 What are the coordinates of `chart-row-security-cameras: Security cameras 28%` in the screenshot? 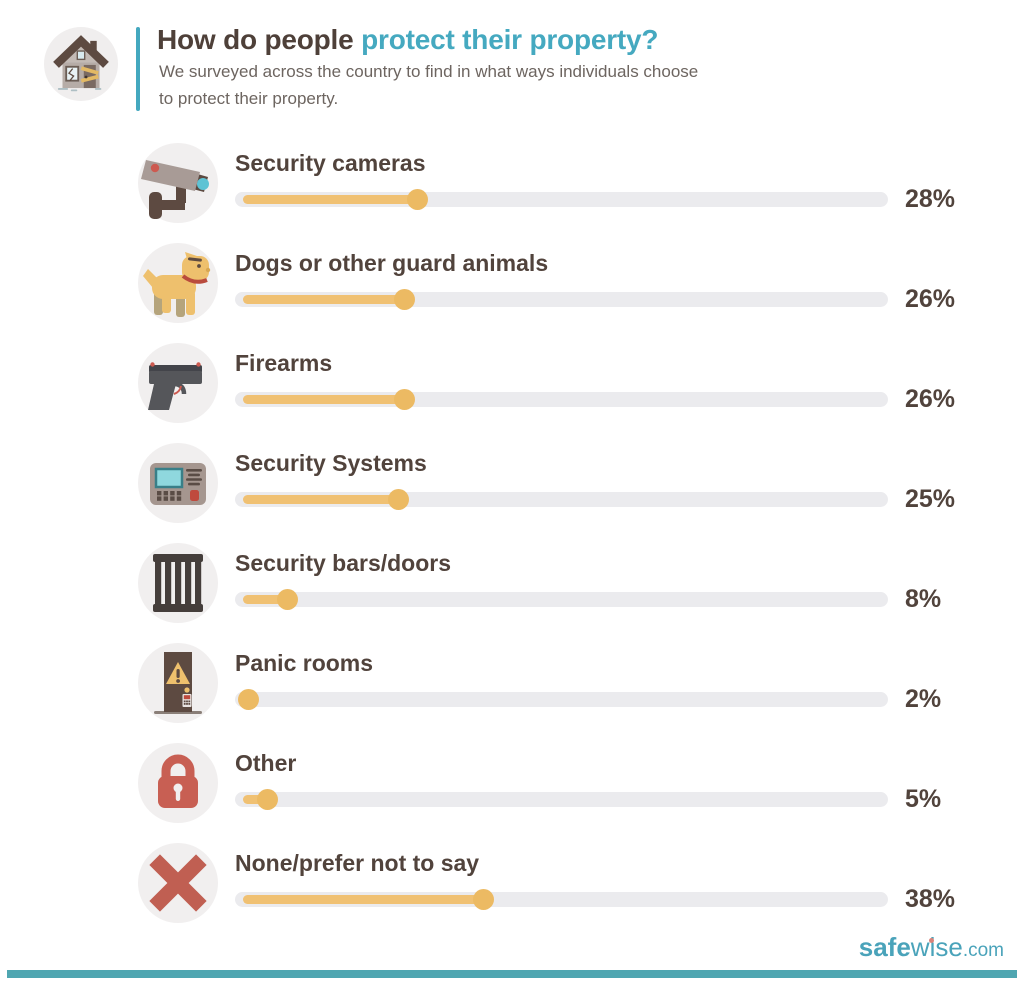 It's located at (512, 188).